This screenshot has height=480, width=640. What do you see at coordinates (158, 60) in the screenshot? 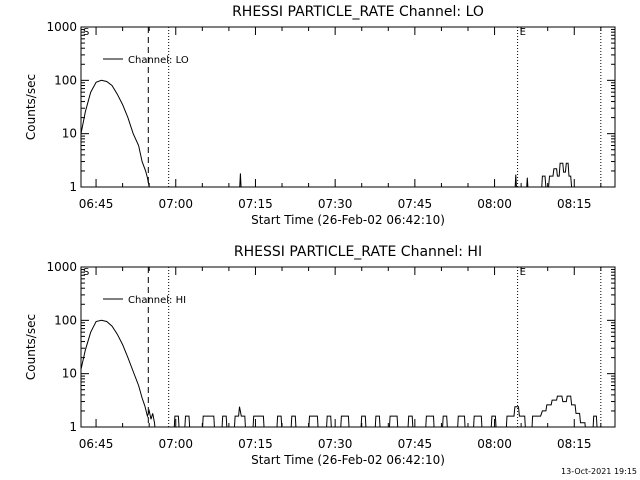
I see `legend-label: Channel: LO` at bounding box center [158, 60].